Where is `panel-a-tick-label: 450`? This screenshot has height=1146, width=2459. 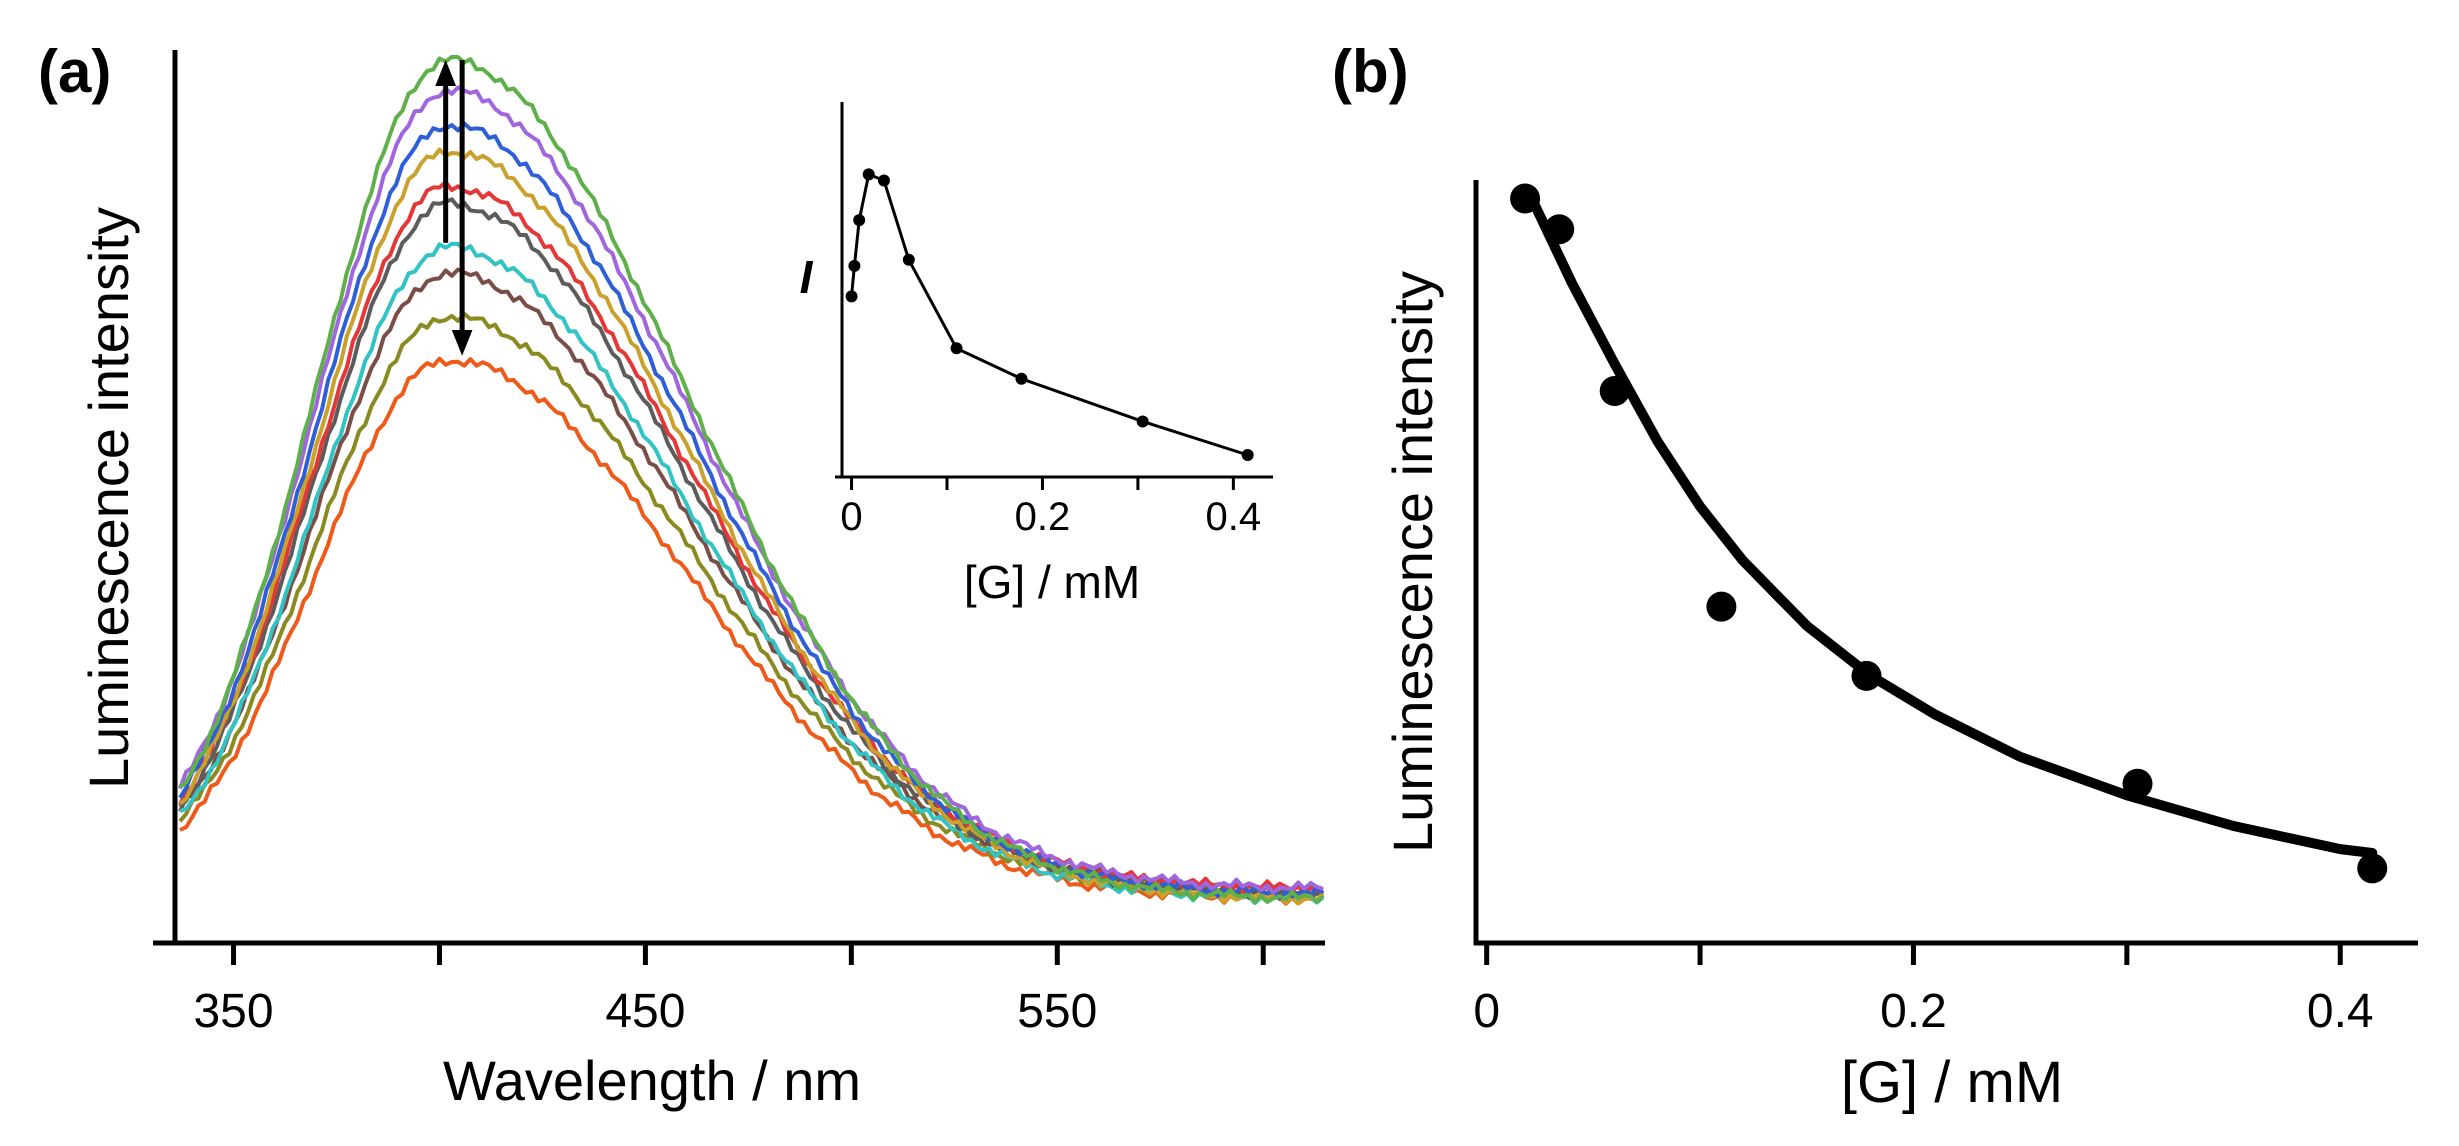
panel-a-tick-label: 450 is located at coordinates (645, 1011).